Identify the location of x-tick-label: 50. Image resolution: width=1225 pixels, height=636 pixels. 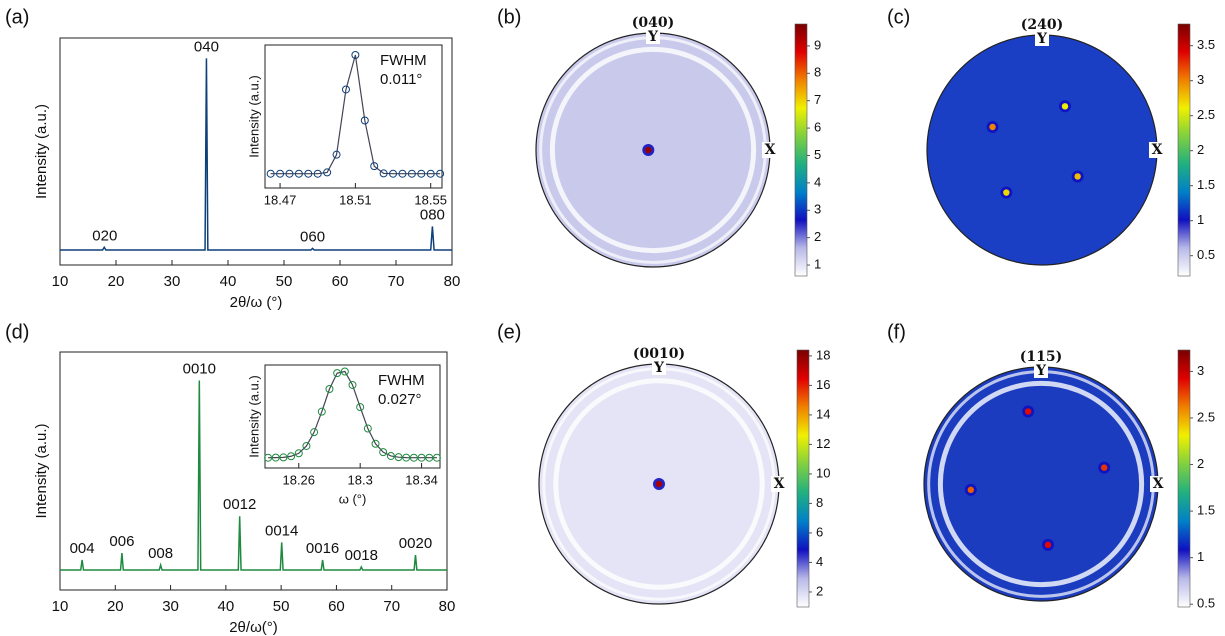
(281, 606).